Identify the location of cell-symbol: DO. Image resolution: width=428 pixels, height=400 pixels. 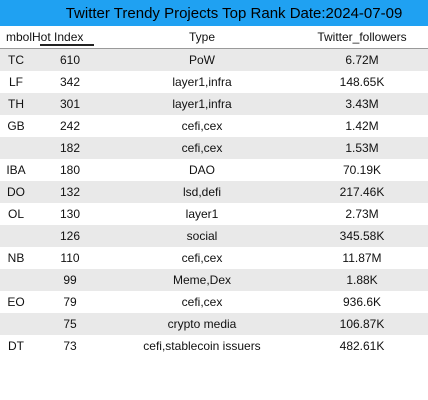
(16, 192).